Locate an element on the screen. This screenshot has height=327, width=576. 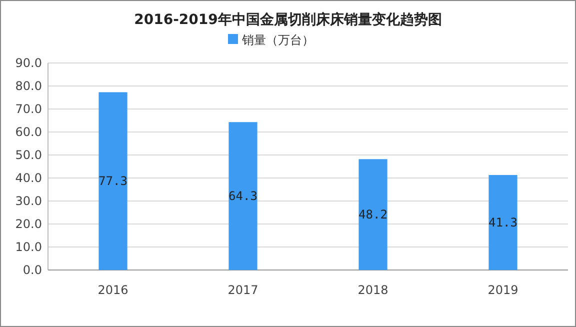
data-label: 41.3 is located at coordinates (503, 223).